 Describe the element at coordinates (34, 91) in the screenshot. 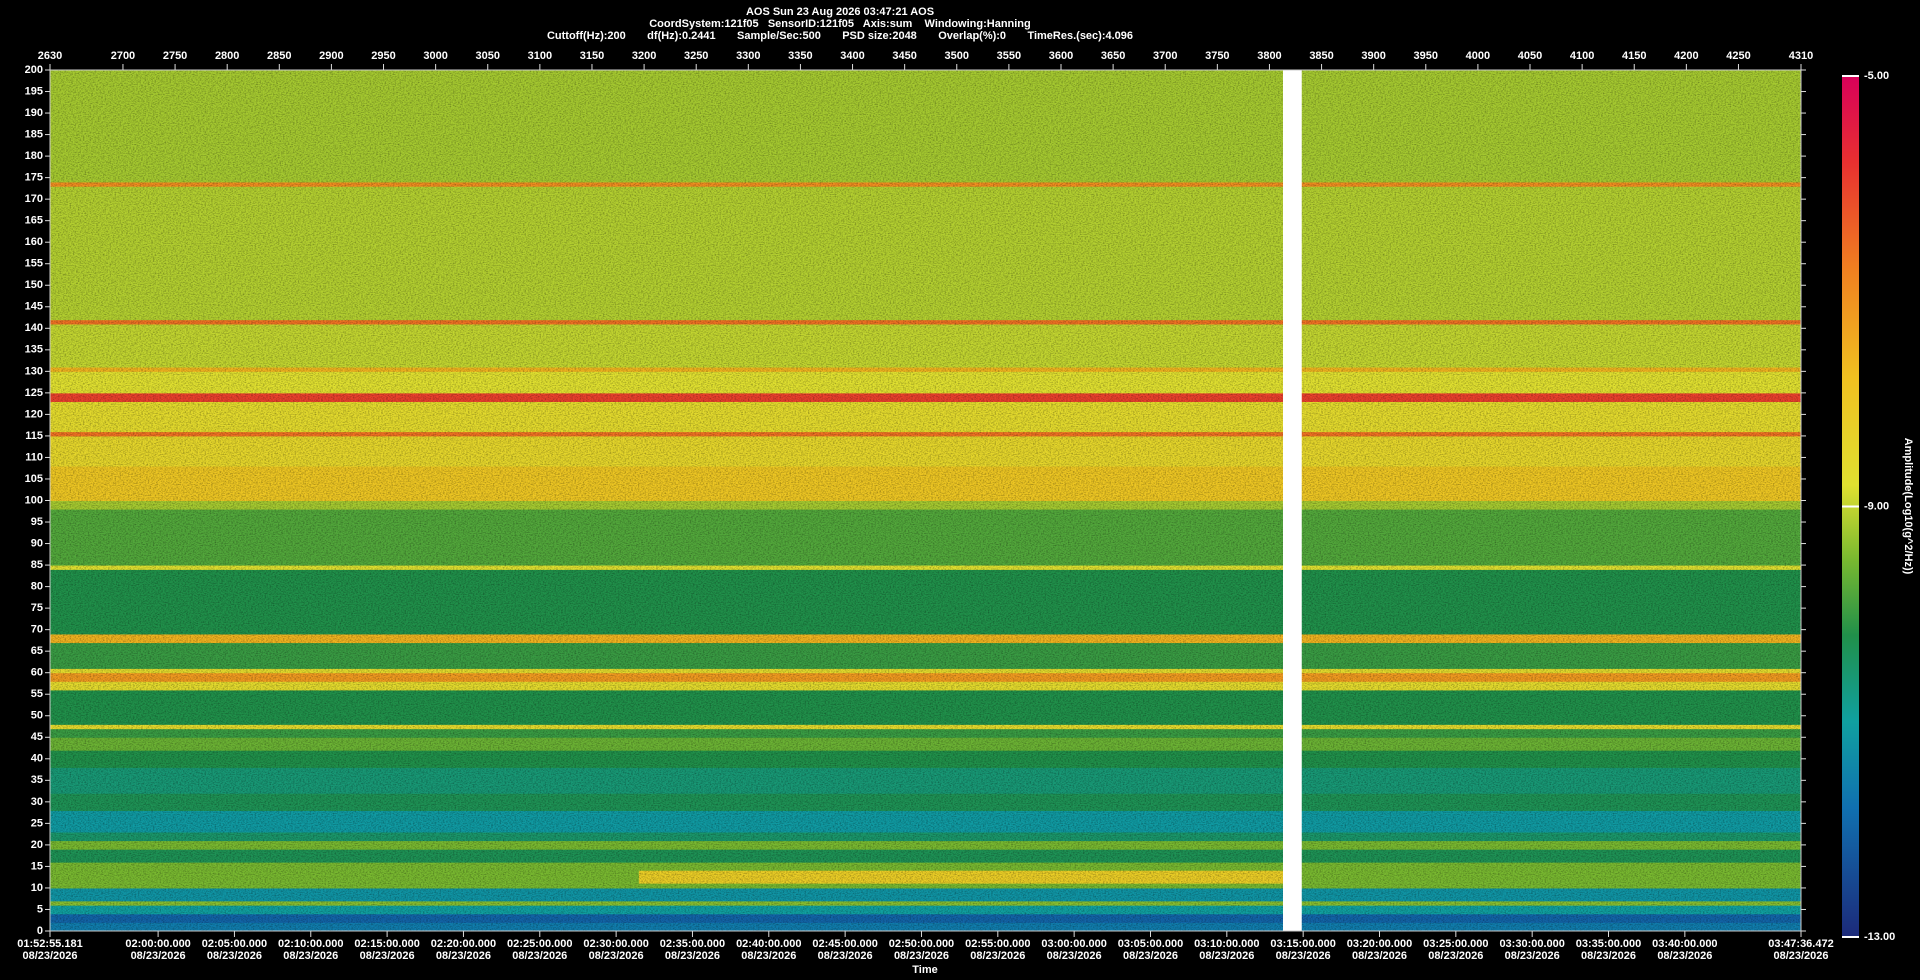

I see `y-tick-label: 195` at that location.